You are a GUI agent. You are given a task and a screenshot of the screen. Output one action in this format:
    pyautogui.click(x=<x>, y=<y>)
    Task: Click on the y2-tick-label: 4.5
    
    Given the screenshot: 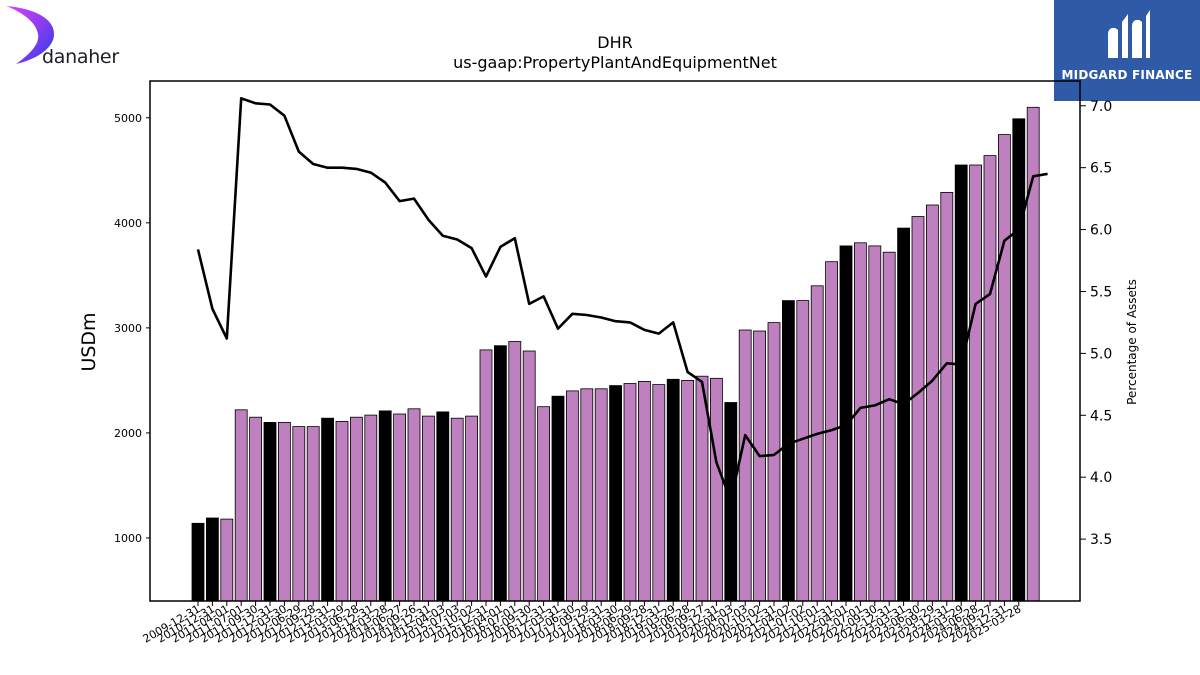 What is the action you would take?
    pyautogui.click(x=1101, y=416)
    